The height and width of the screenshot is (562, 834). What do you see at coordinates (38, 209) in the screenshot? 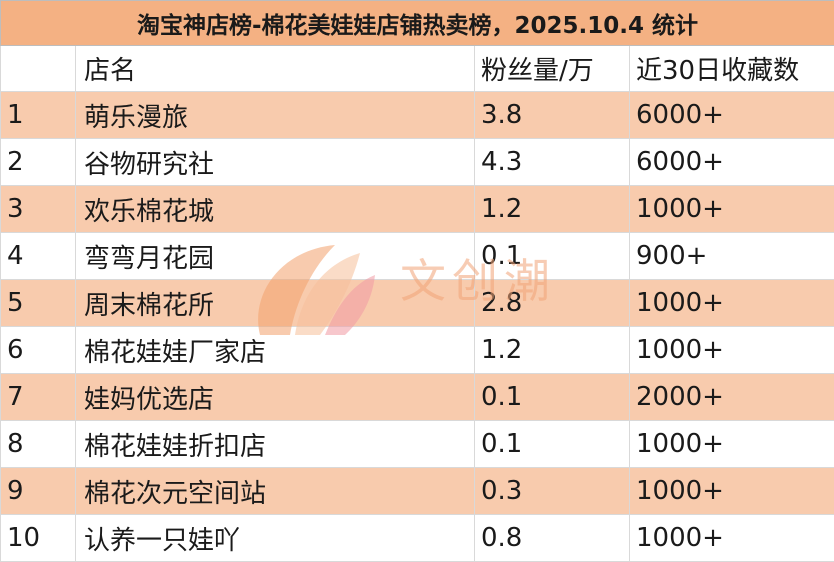
I see `rank-cell: 3` at bounding box center [38, 209].